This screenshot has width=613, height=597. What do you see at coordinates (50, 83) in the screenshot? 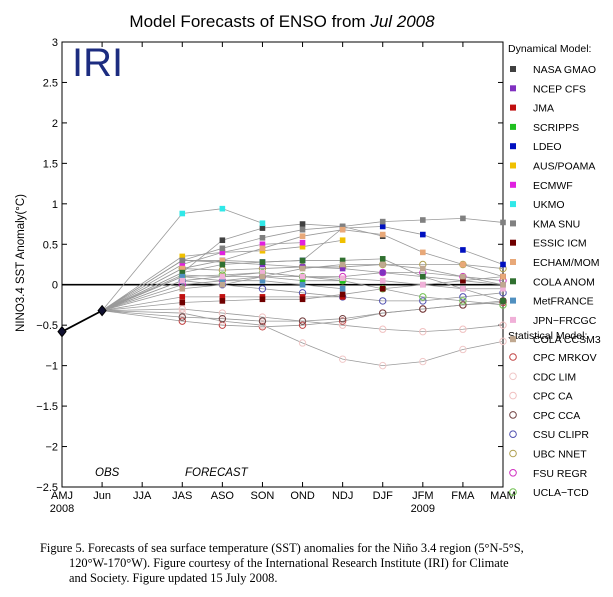
I see `y-tick-label: 2.5` at bounding box center [50, 83].